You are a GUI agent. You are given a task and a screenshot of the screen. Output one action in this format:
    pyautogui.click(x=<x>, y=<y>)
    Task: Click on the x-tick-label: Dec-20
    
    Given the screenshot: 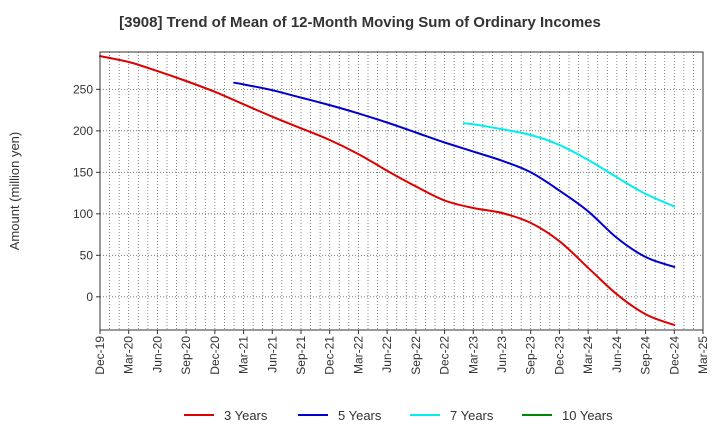 What is the action you would take?
    pyautogui.click(x=215, y=355)
    